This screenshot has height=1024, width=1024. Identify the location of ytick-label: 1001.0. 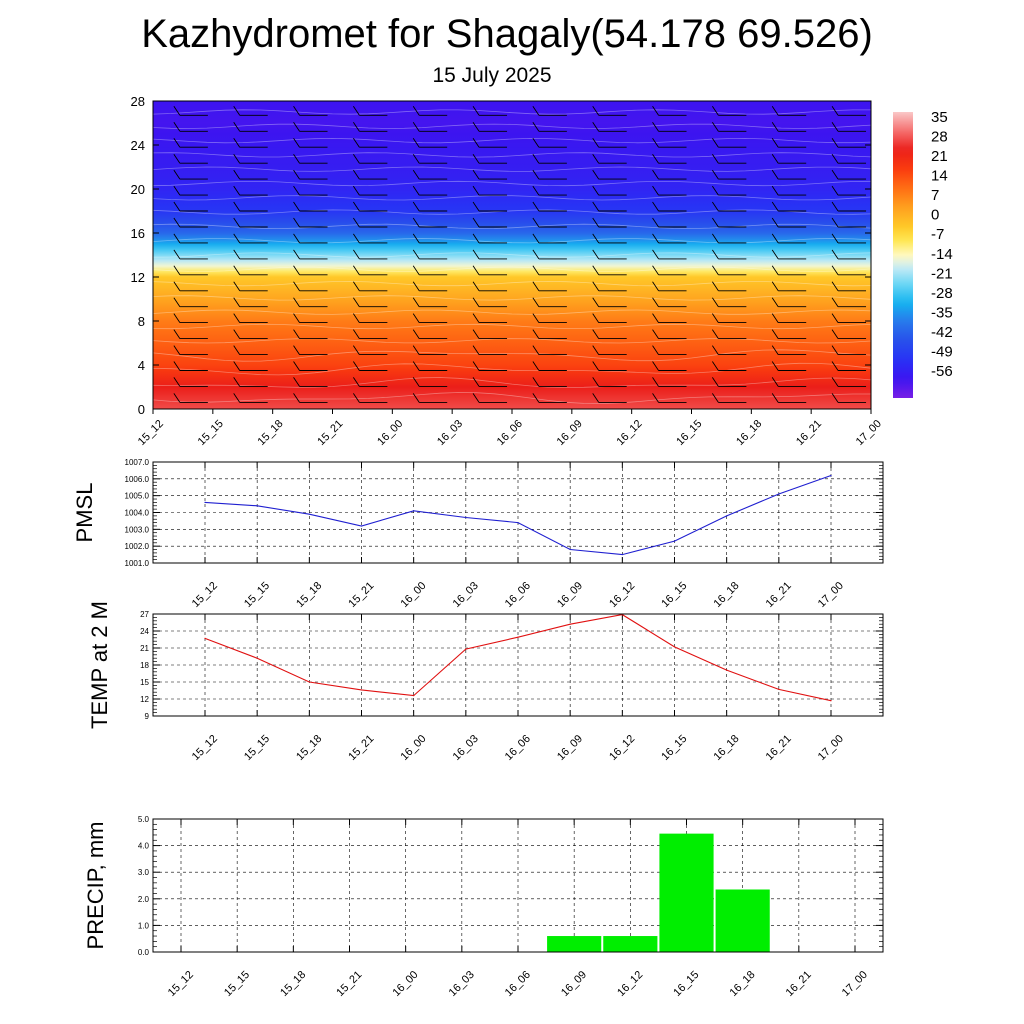
(137, 563).